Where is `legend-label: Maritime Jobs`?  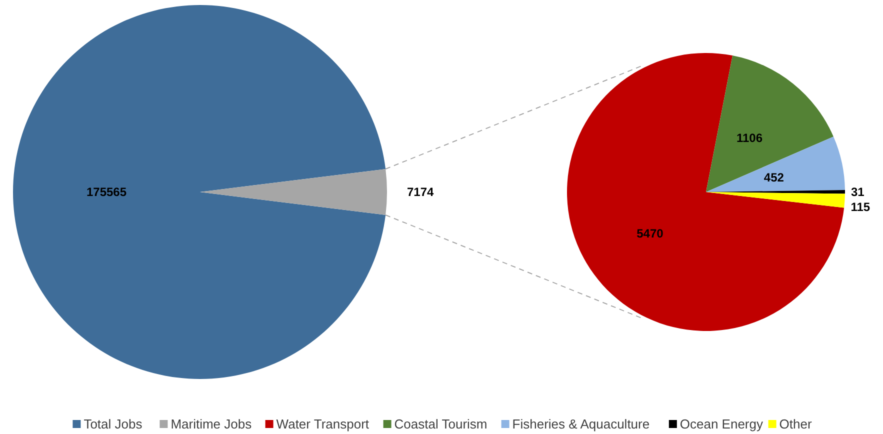
legend-label: Maritime Jobs is located at coordinates (211, 424).